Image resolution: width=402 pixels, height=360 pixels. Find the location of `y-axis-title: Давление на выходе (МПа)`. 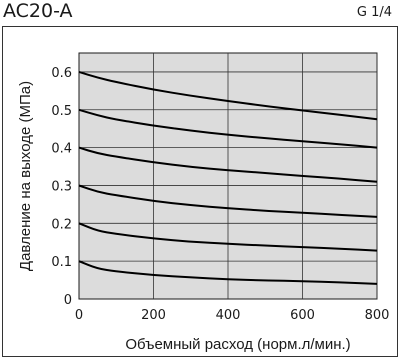

y-axis-title: Давление на выходе (МПа) is located at coordinates (25, 176).